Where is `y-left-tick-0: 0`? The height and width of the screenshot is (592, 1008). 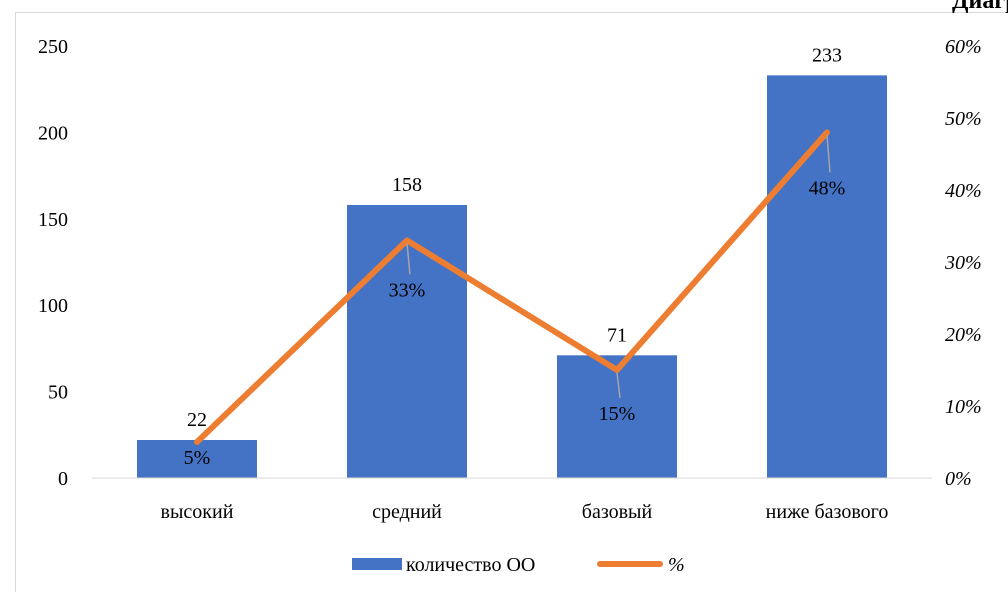 y-left-tick-0: 0 is located at coordinates (63, 479).